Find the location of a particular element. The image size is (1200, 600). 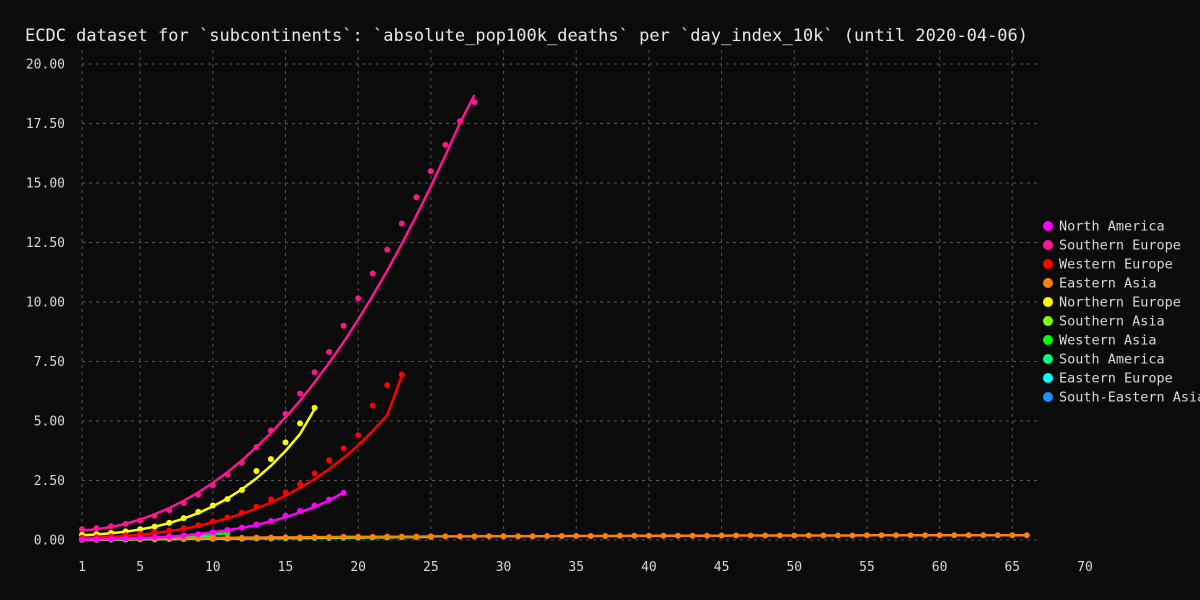

y-tick-label: 15.00 is located at coordinates (45, 184).